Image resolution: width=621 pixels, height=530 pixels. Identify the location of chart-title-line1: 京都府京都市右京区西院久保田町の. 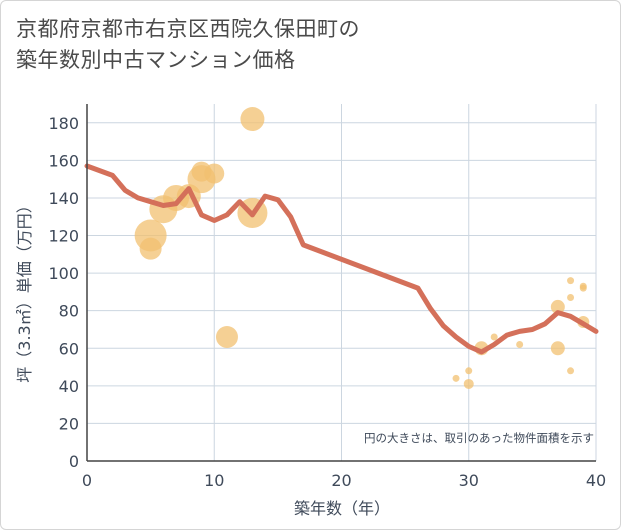
(188, 29).